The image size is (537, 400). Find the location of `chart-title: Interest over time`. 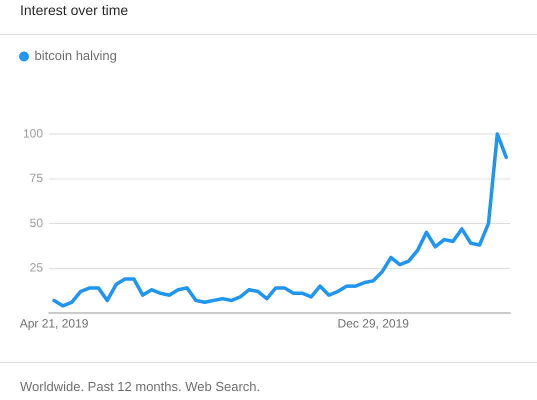

chart-title: Interest over time is located at coordinates (74, 10).